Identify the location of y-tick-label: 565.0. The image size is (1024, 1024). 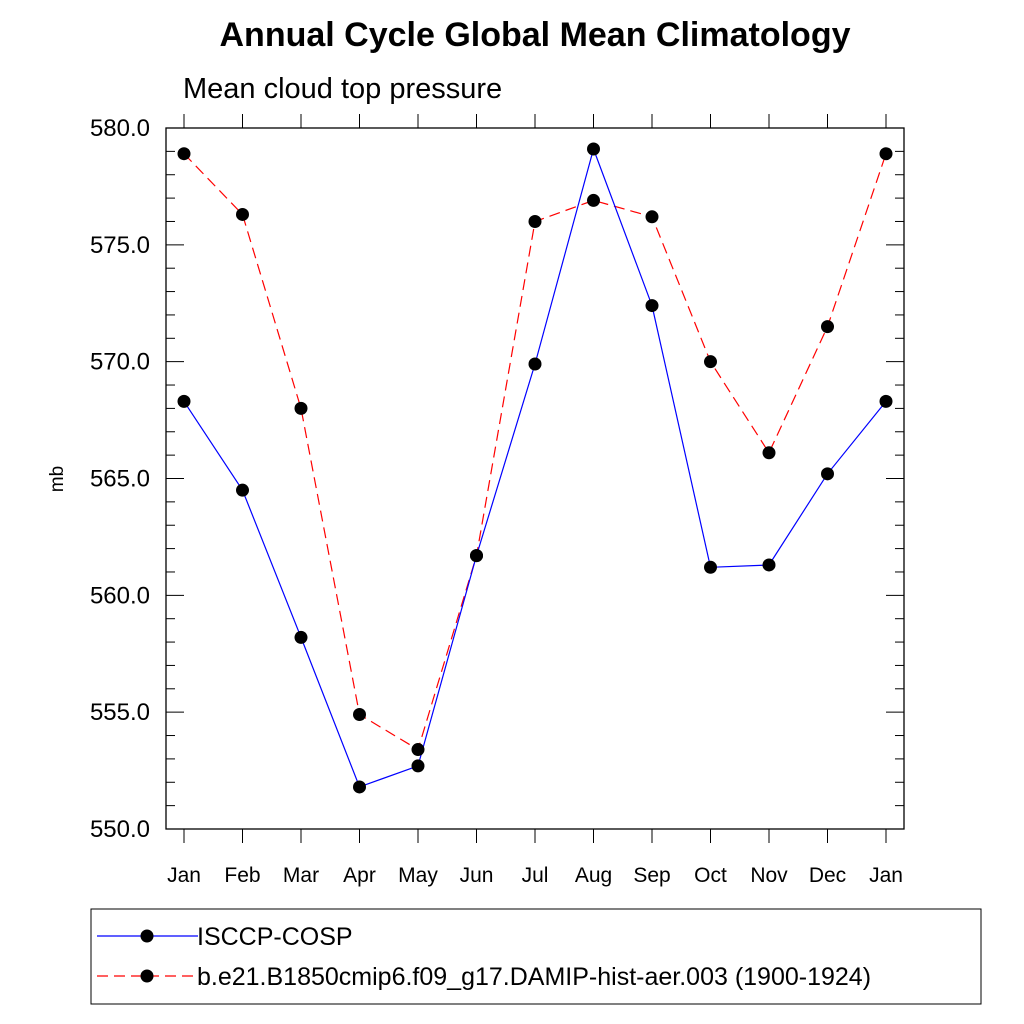
(120, 479).